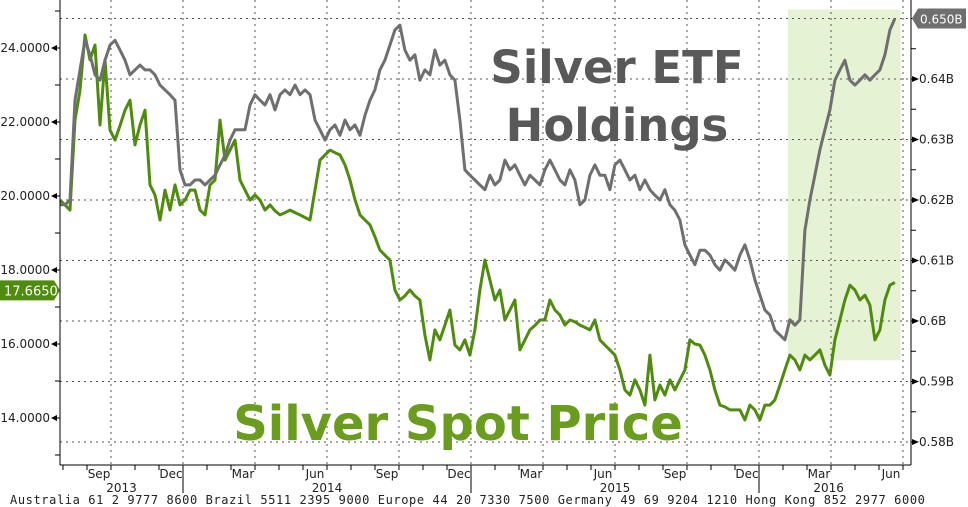 This screenshot has height=507, width=968. I want to click on left-tick-label: 22.0000, so click(25, 122).